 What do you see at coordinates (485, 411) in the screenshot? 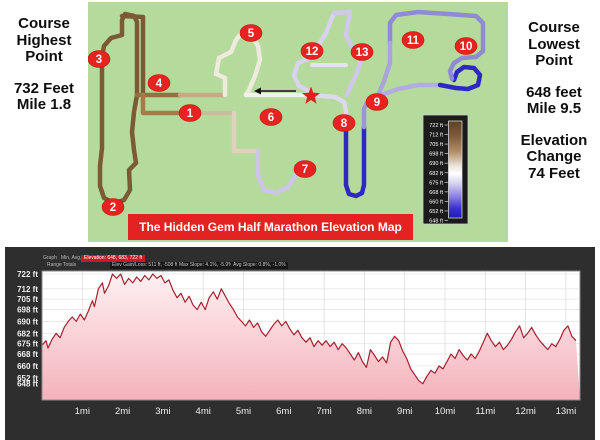
I see `x-axis-label: 11mi` at bounding box center [485, 411].